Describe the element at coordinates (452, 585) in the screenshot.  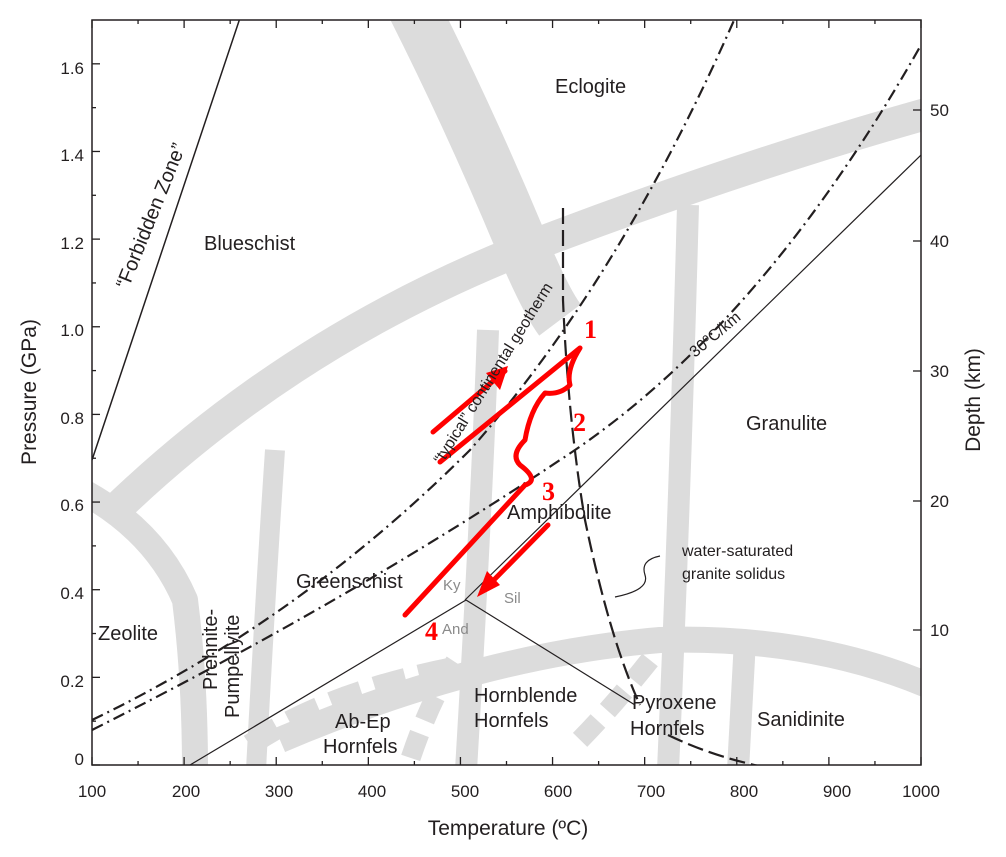
I see `kyanite-label: Ky` at that location.